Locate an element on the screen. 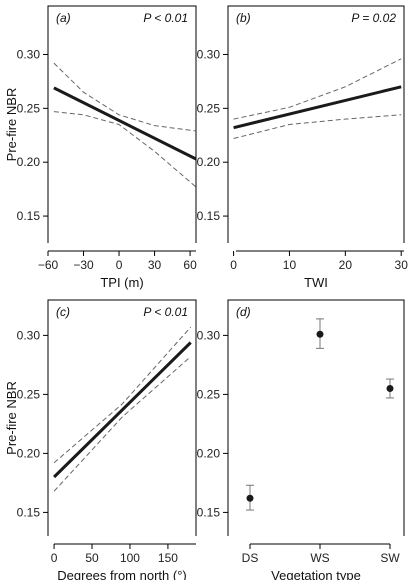 Image resolution: width=415 pixels, height=580 pixels. x-tick-label: DS is located at coordinates (250, 558).